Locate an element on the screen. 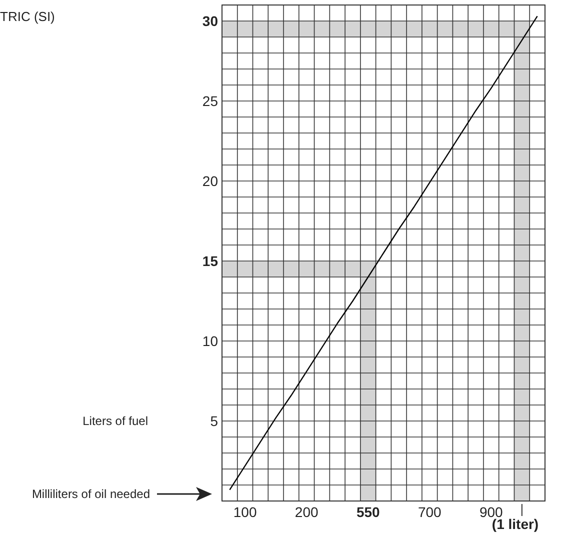 This screenshot has height=537, width=566. y-tick-label: 15 is located at coordinates (210, 260).